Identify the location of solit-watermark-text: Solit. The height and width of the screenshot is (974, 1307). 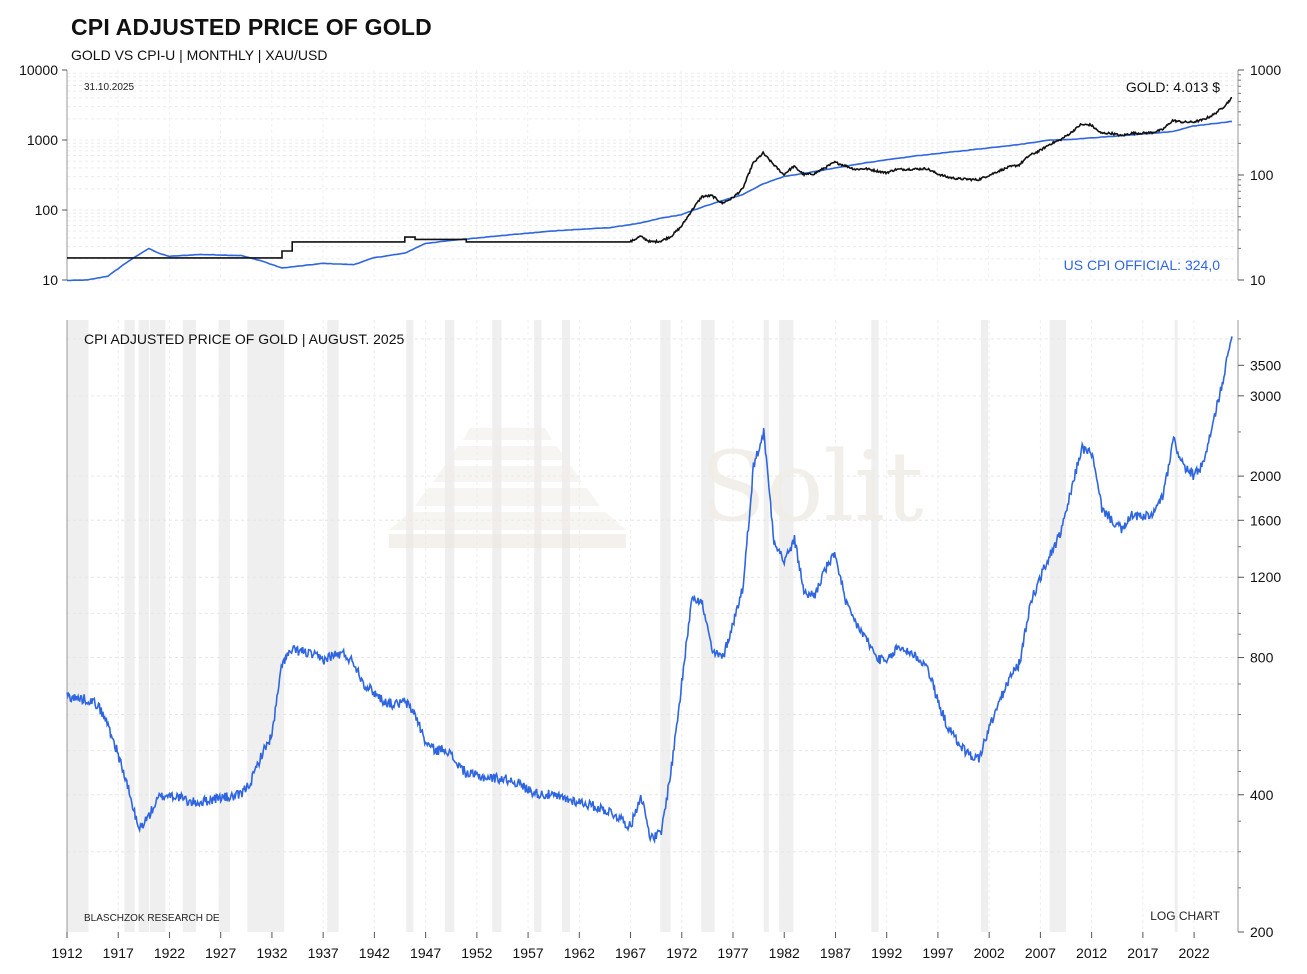
(812, 487).